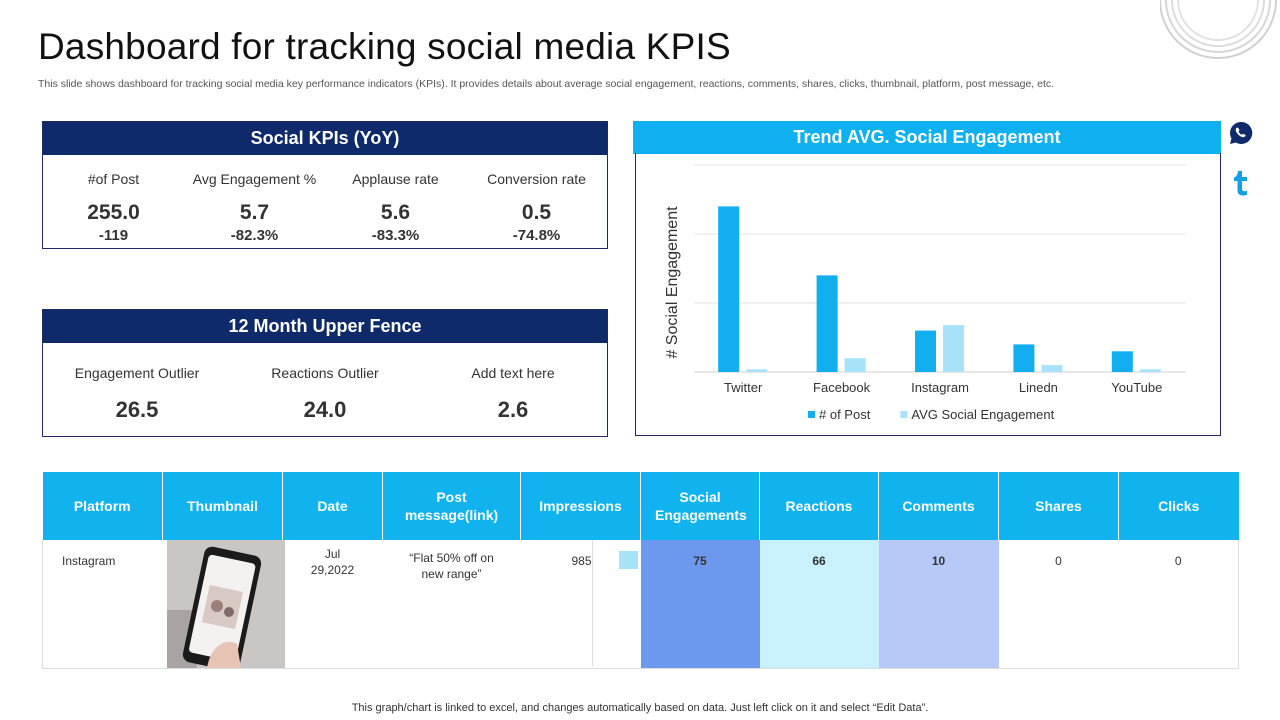 This screenshot has width=1280, height=720. I want to click on fence-label: Engagement Outlier, so click(137, 373).